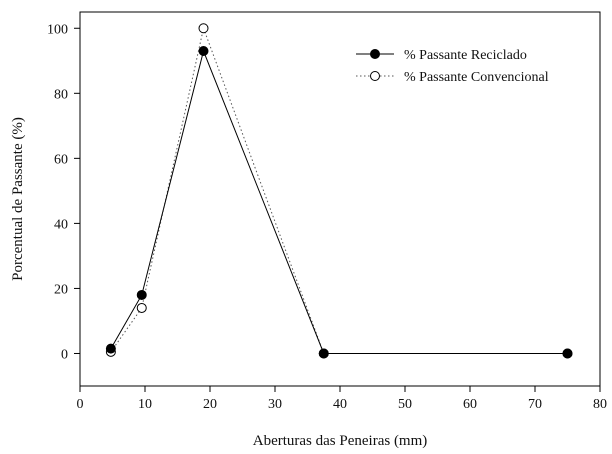 Image resolution: width=612 pixels, height=454 pixels. I want to click on x-tick-label: 10, so click(145, 404).